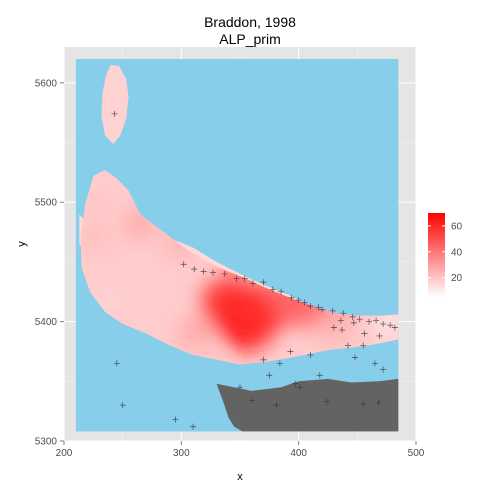 The height and width of the screenshot is (490, 500). Describe the element at coordinates (46, 83) in the screenshot. I see `y-tick-label: 5600` at that location.